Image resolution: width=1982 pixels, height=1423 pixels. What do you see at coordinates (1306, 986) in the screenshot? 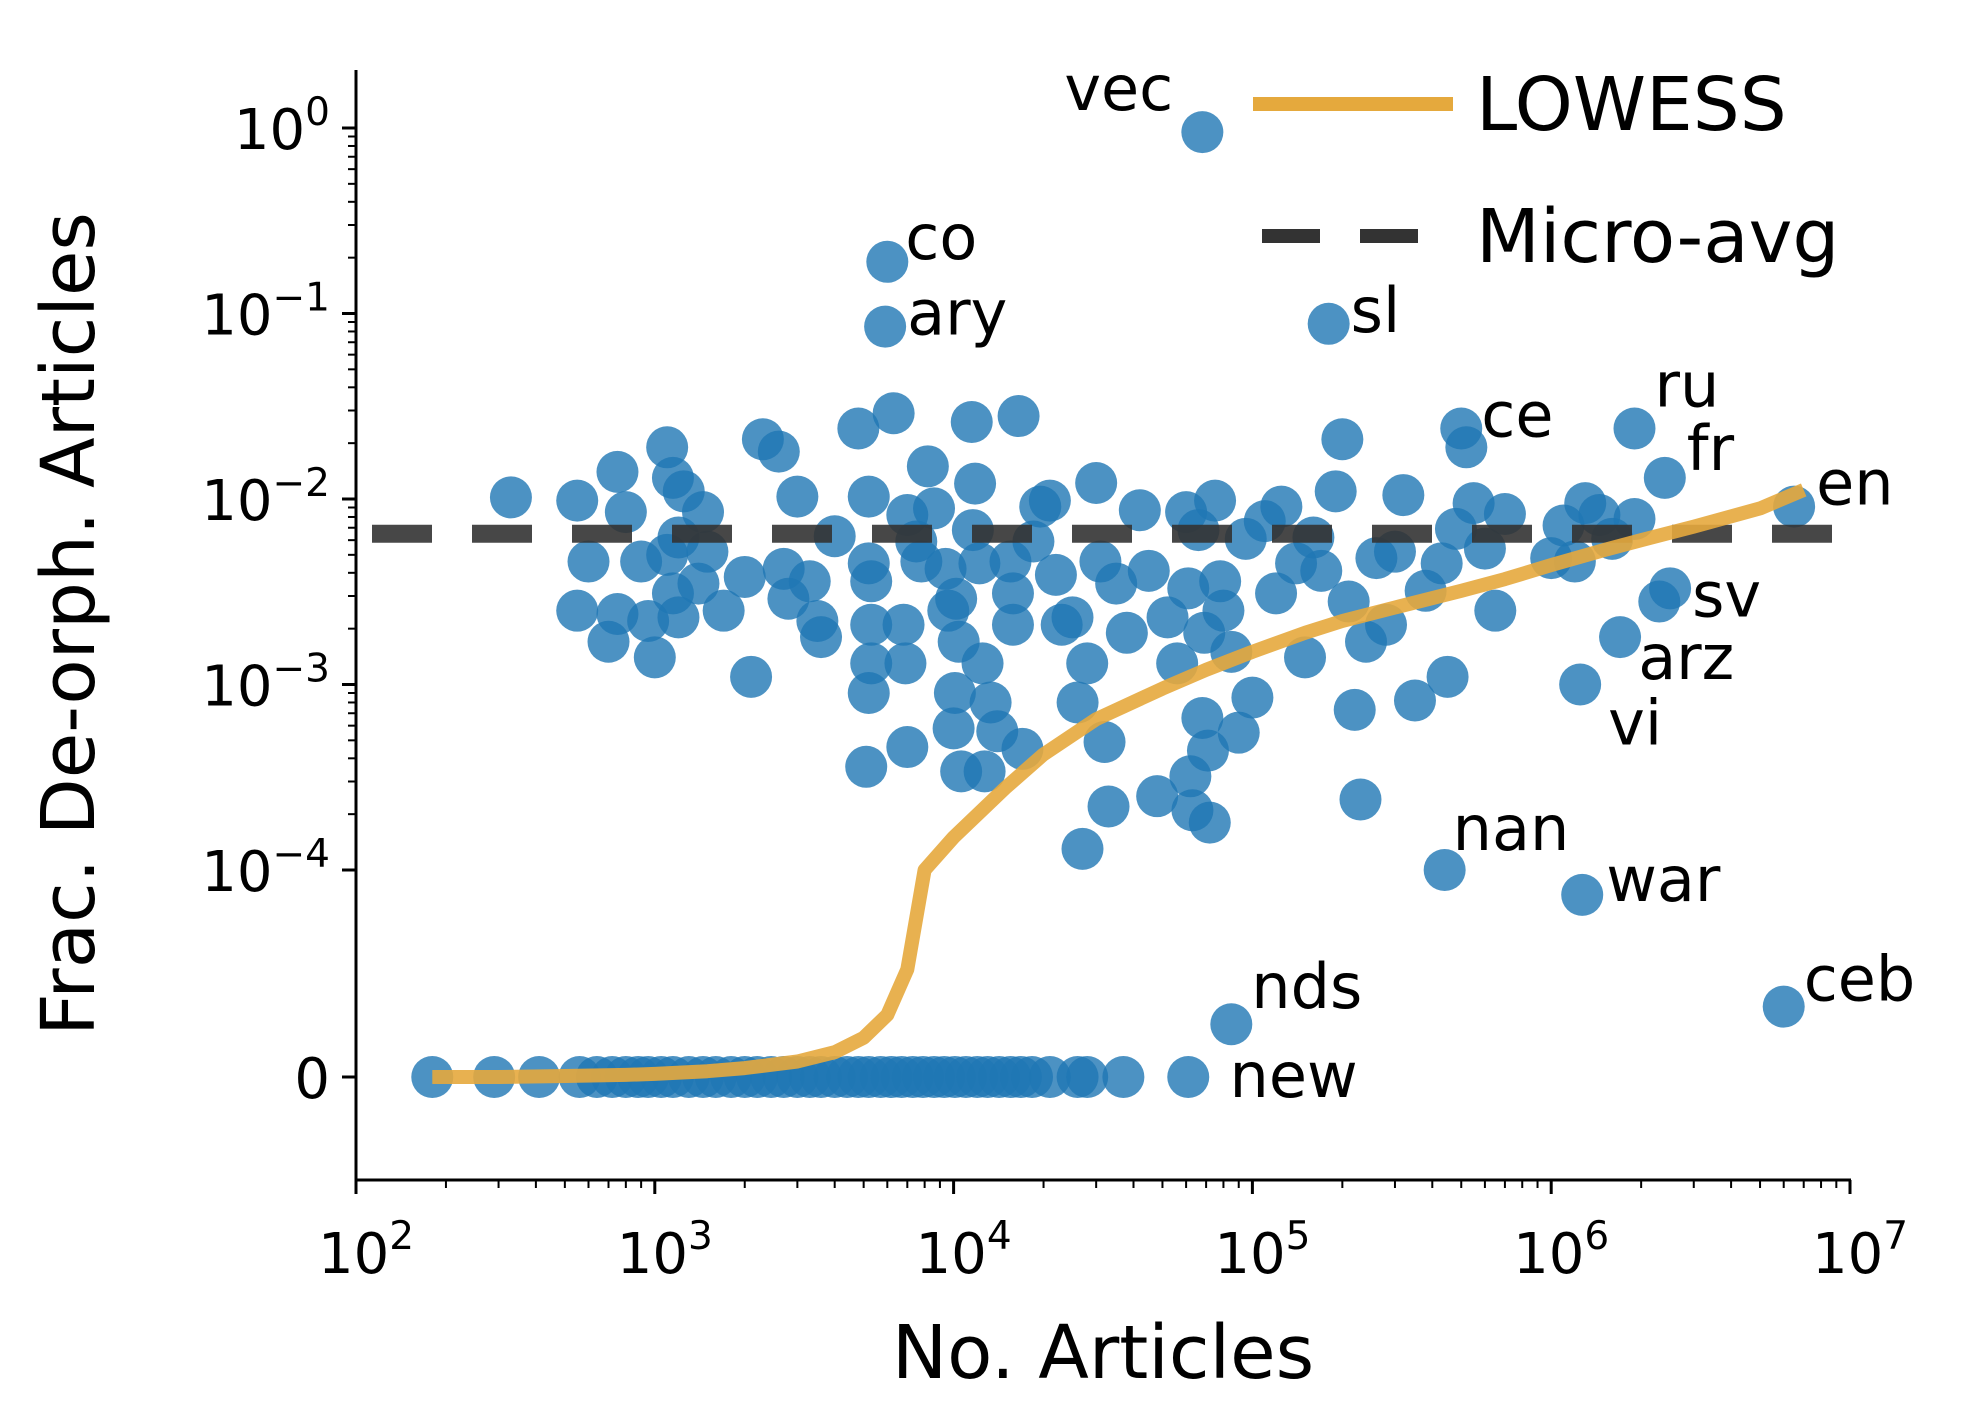
I see `point-label-nds: nds` at bounding box center [1306, 986].